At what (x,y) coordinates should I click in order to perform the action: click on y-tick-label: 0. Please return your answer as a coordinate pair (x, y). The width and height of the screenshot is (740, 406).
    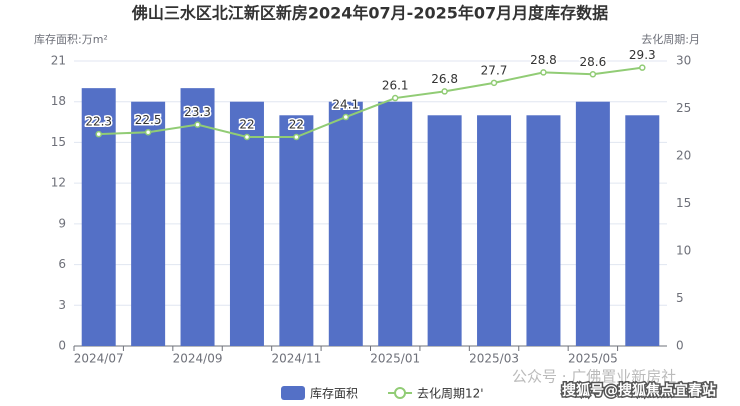
    Looking at the image, I should click on (62, 346).